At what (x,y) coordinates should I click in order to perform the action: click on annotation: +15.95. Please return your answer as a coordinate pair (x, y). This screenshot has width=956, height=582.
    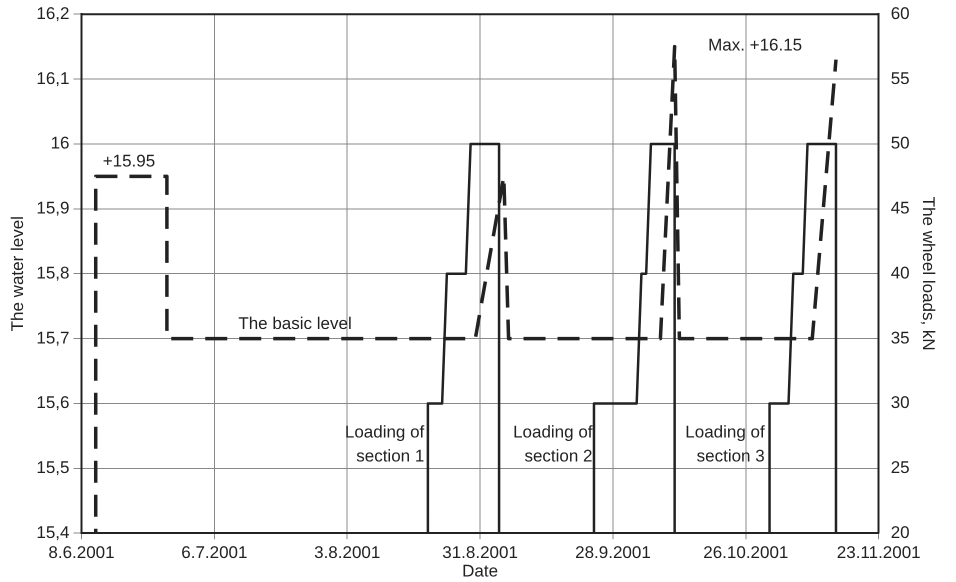
    Looking at the image, I should click on (129, 161).